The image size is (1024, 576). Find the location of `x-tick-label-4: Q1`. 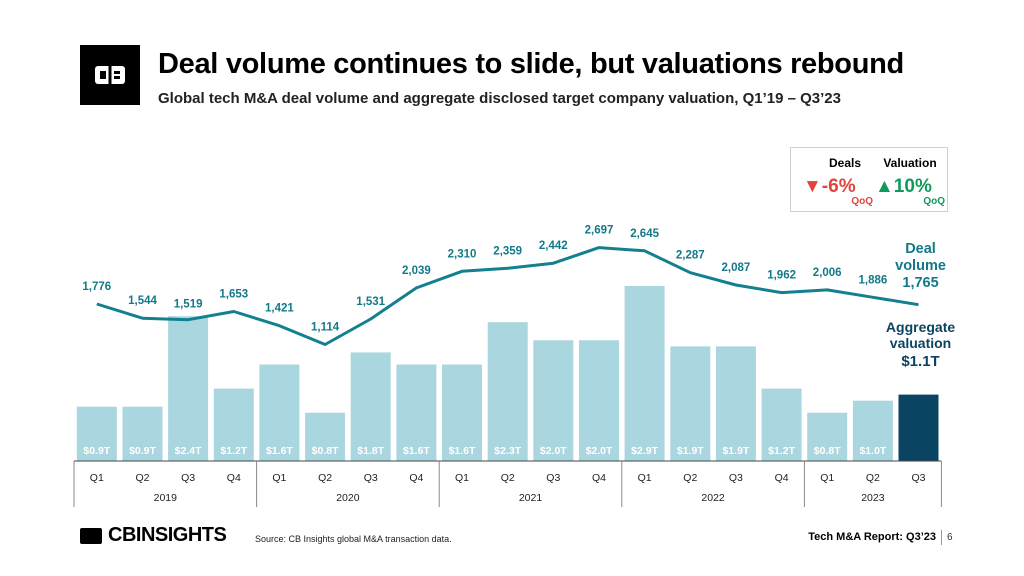

x-tick-label-4: Q1 is located at coordinates (279, 478).